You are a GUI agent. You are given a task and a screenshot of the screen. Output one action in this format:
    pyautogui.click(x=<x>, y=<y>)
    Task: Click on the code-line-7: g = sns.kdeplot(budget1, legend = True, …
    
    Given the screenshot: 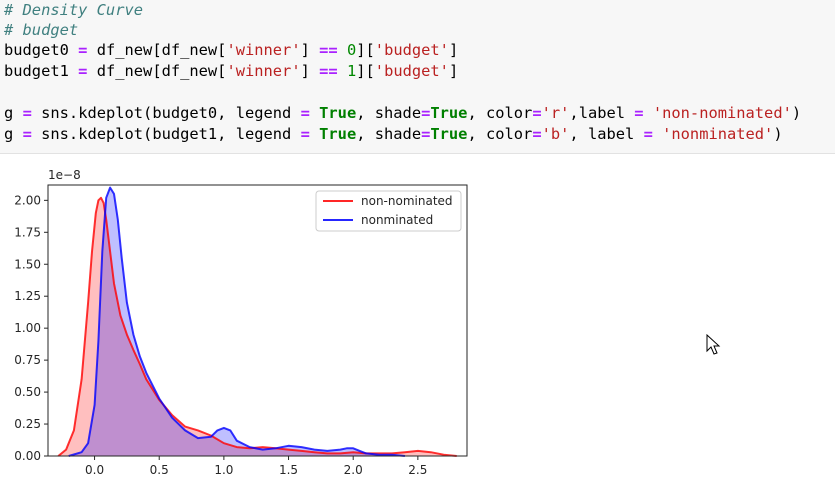 What is the action you would take?
    pyautogui.click(x=393, y=134)
    